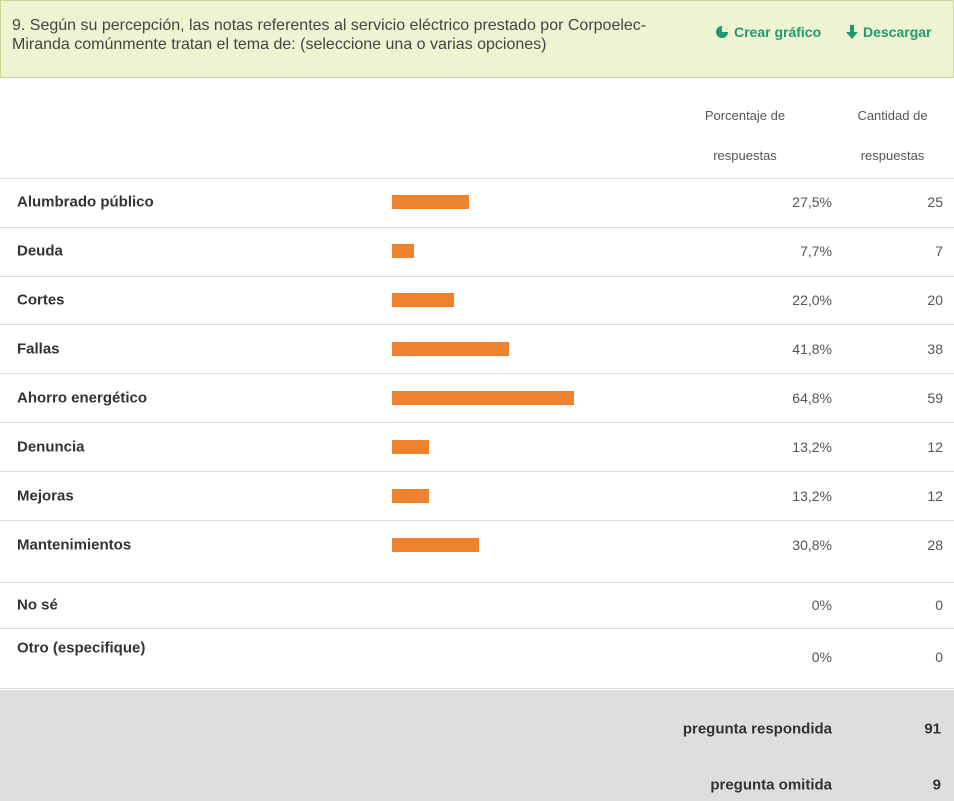  What do you see at coordinates (897, 32) in the screenshot?
I see `download-text: Descargar` at bounding box center [897, 32].